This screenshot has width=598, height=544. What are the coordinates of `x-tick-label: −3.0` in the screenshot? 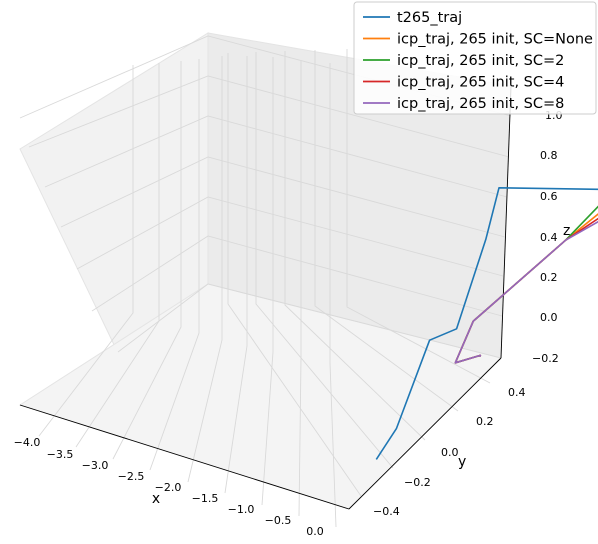 It's located at (95, 465).